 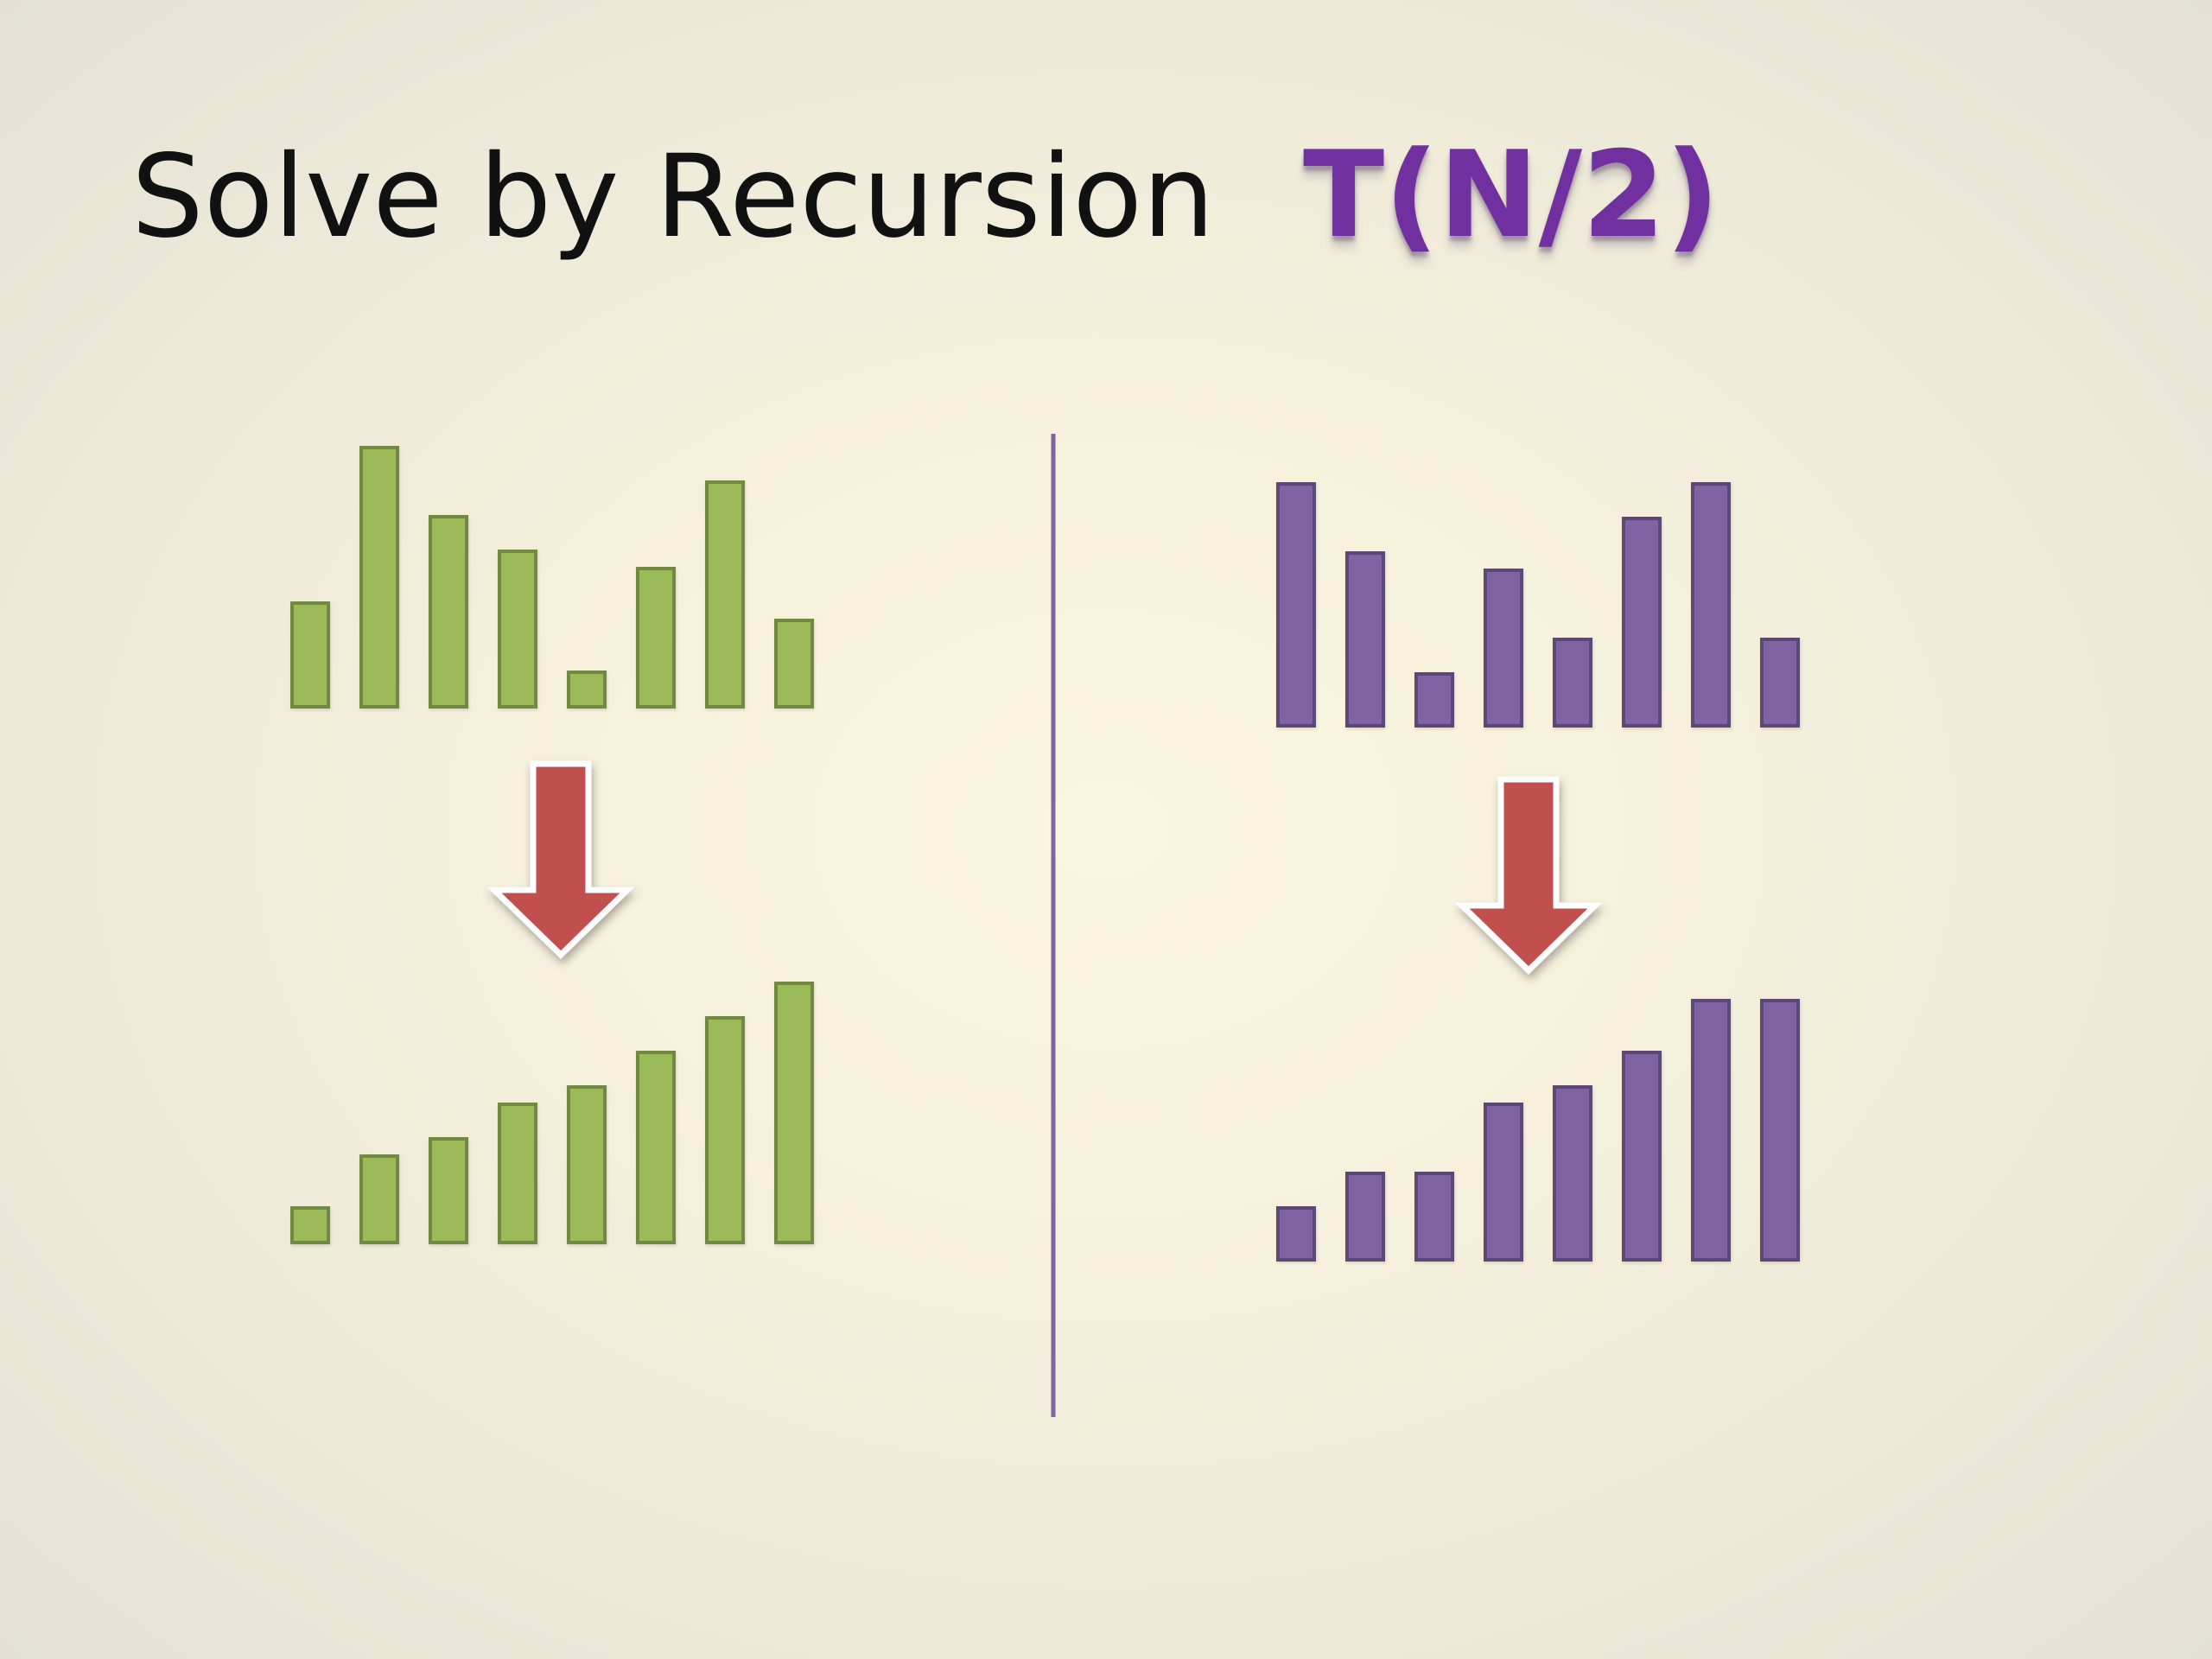 What do you see at coordinates (552, 577) in the screenshot?
I see `left-unsorted-bars` at bounding box center [552, 577].